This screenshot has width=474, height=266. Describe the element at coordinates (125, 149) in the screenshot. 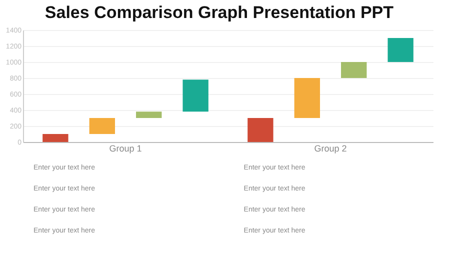

I see `x-tick-label: Group 1` at that location.